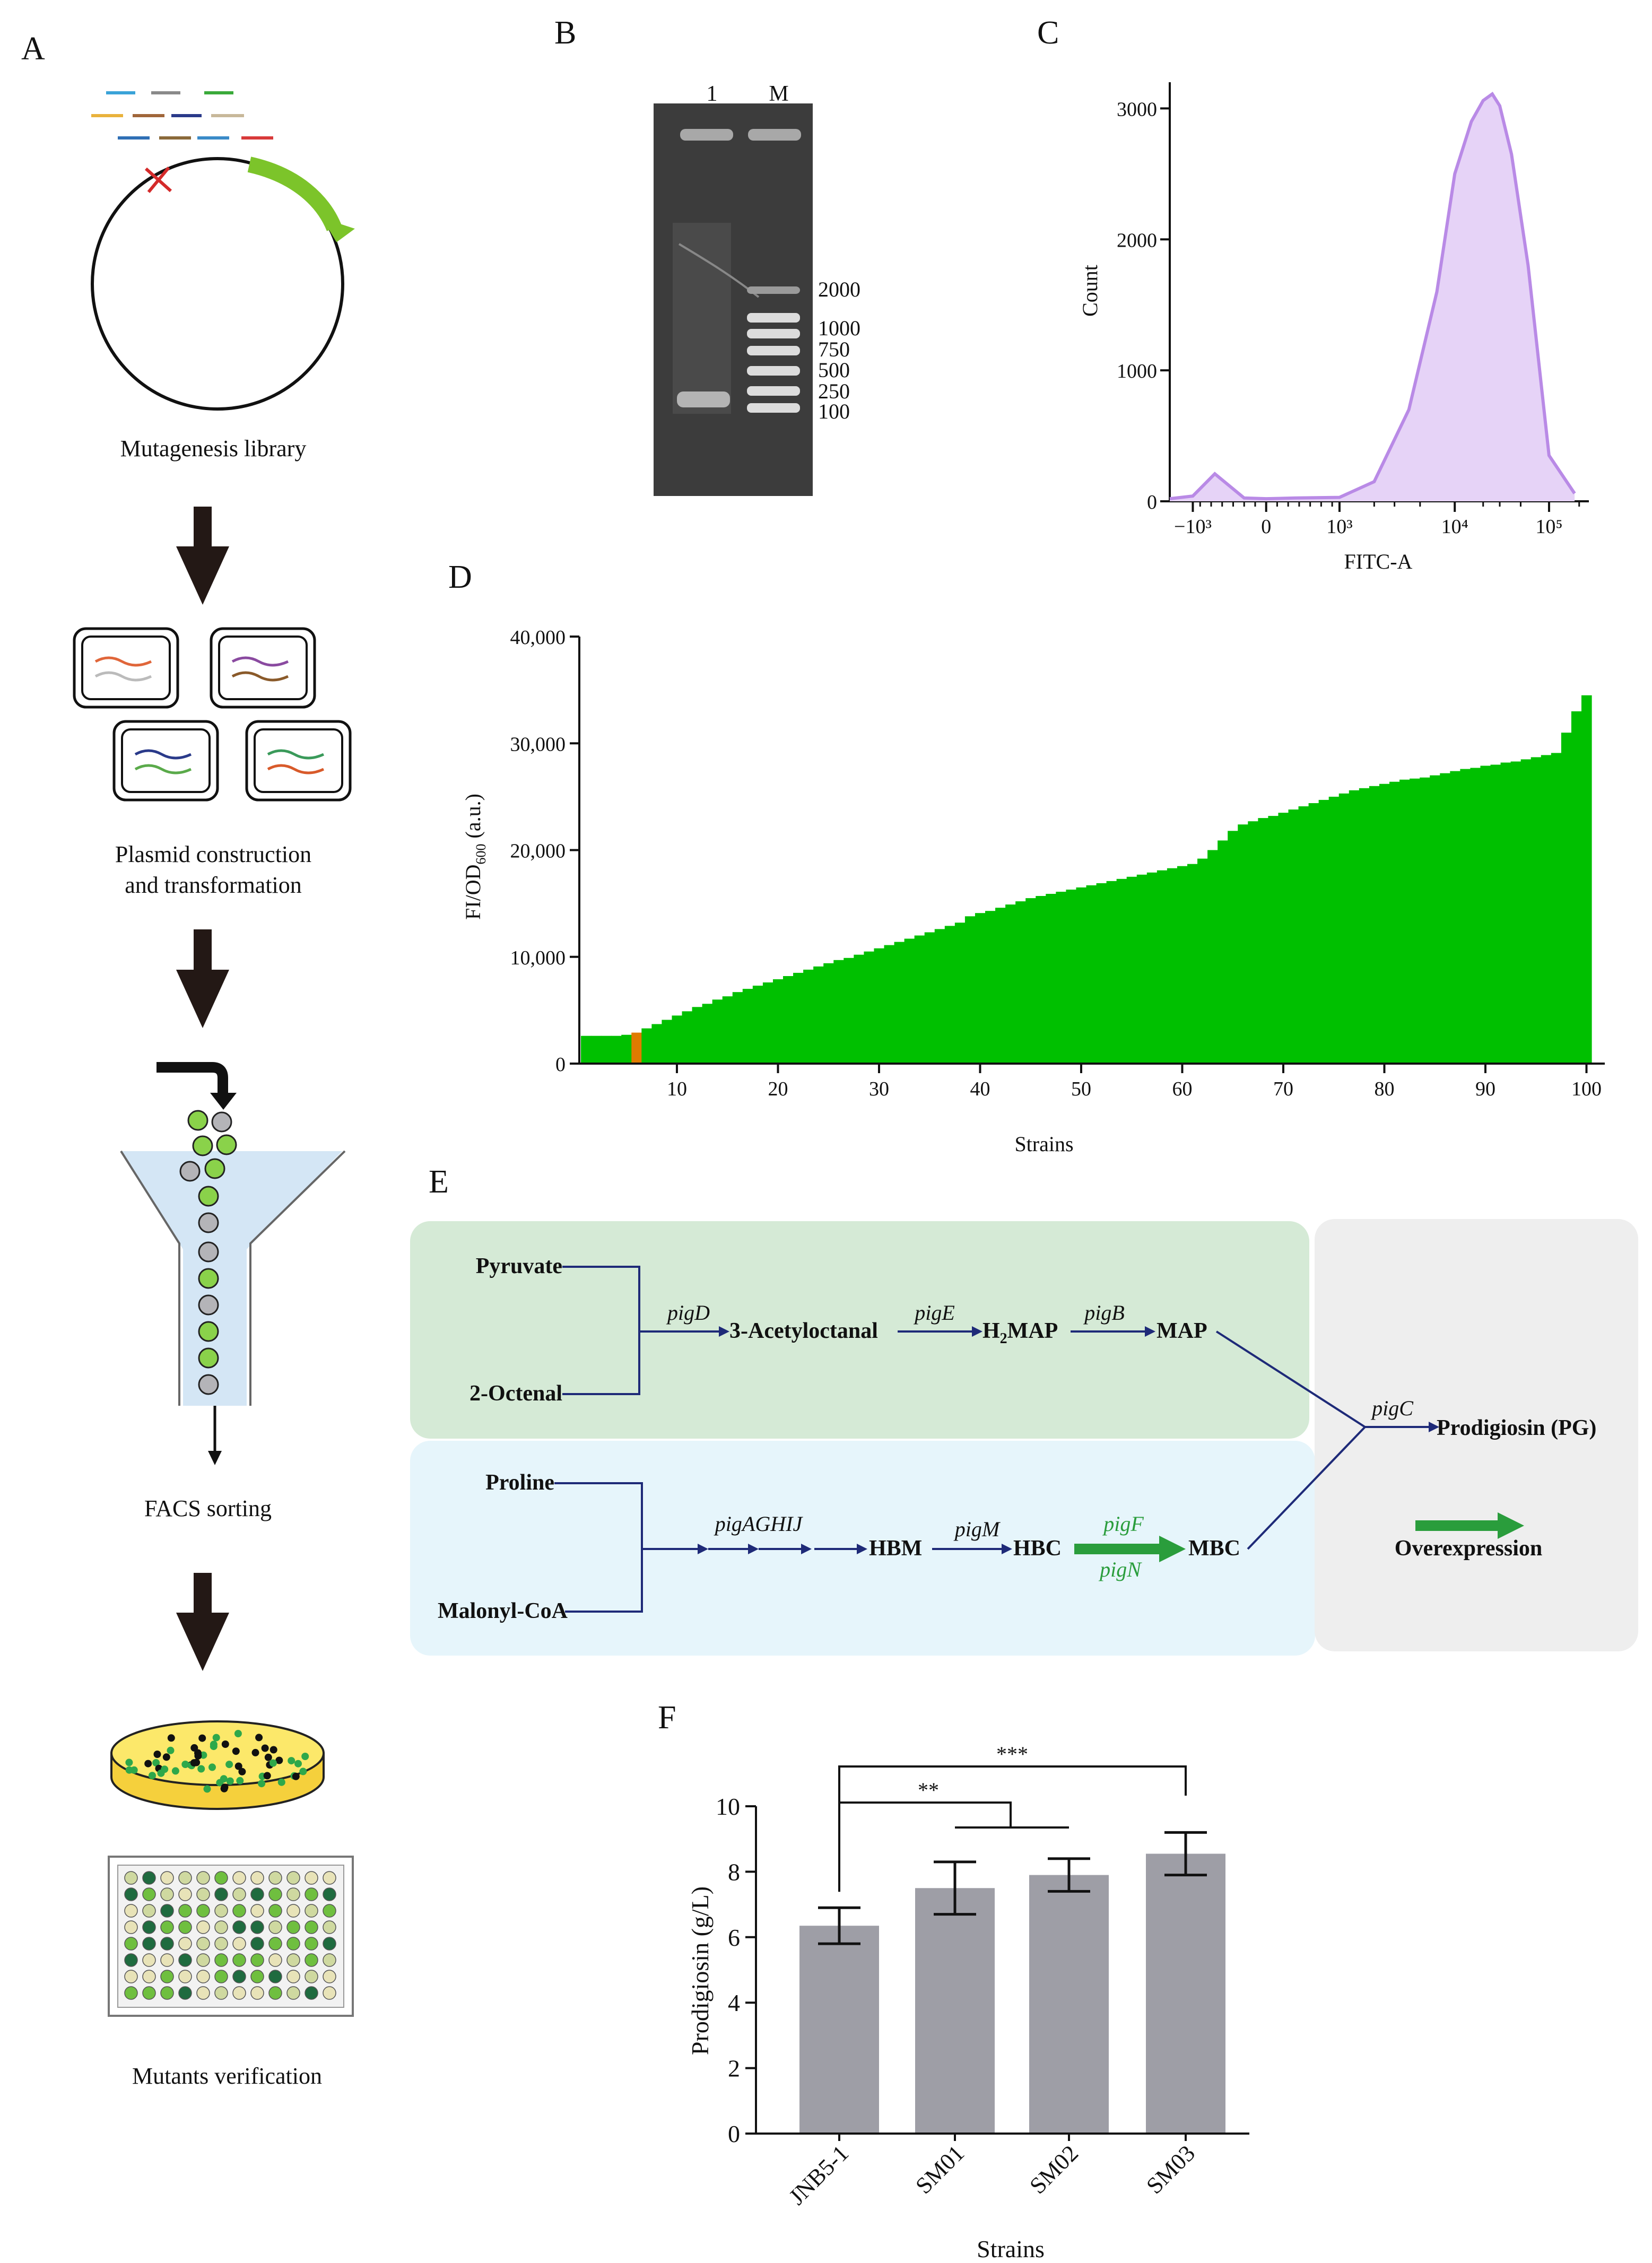  Describe the element at coordinates (667, 1718) in the screenshot. I see `panel-label-f: F` at that location.